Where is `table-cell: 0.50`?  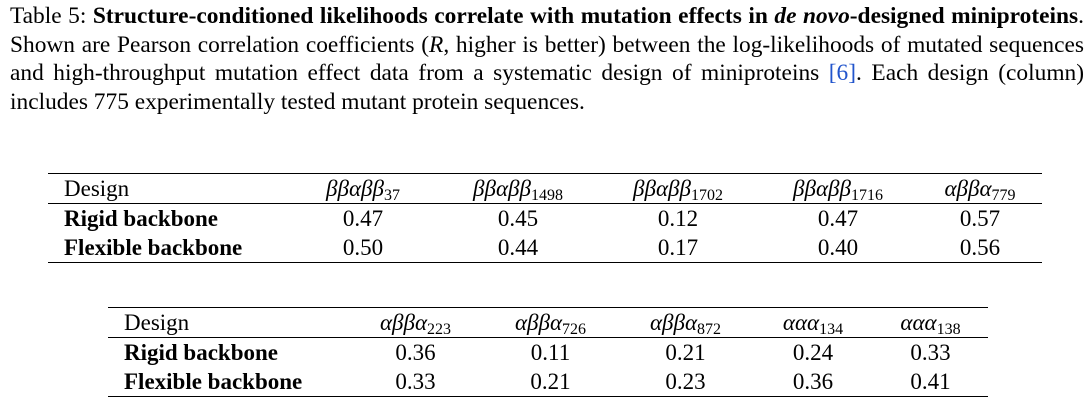 table-cell: 0.50 is located at coordinates (363, 248).